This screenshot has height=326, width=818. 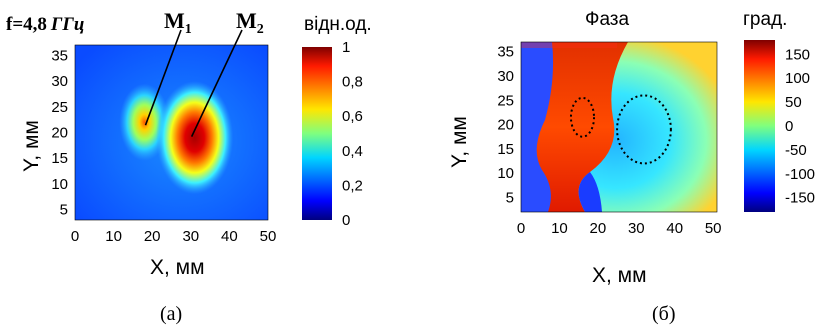 I want to click on y-ticks-a: 5 10 15 20 25 30 35, so click(x=59, y=132).